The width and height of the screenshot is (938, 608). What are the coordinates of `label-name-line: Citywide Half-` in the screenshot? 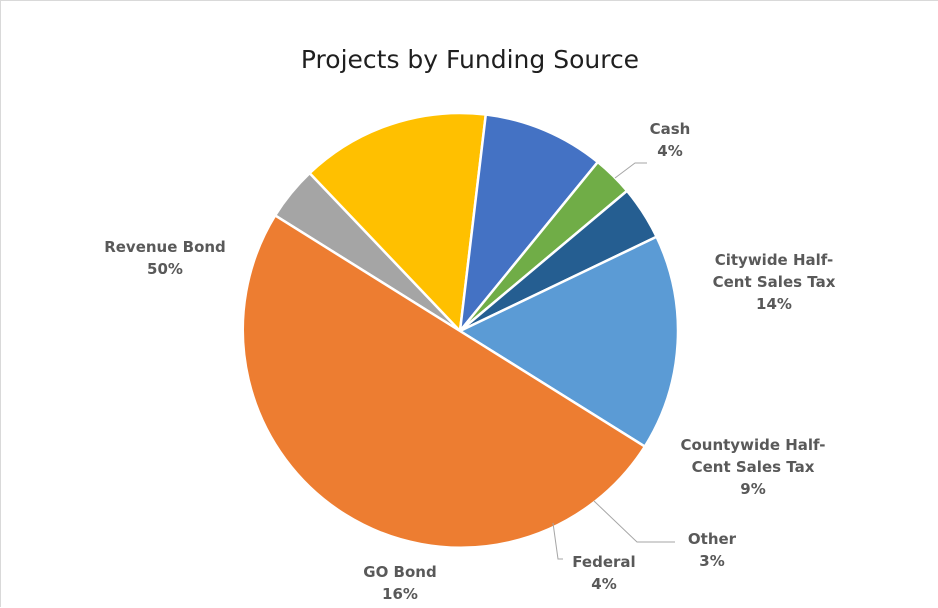 It's located at (774, 260).